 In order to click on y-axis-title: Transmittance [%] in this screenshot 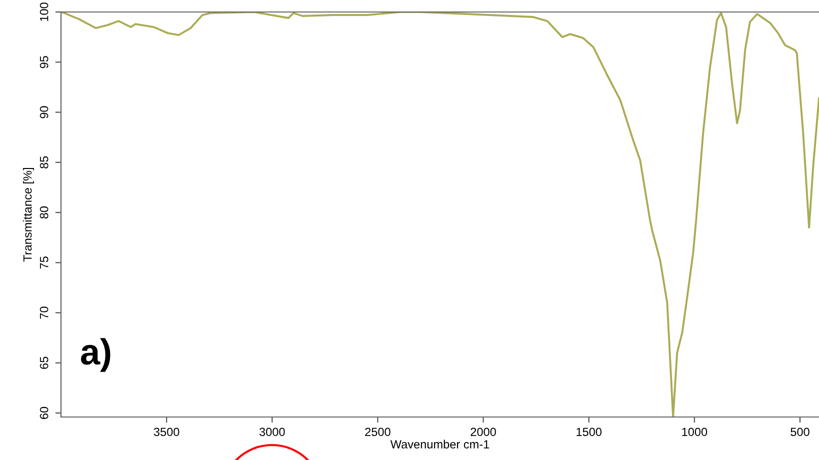, I will do `click(28, 215)`.